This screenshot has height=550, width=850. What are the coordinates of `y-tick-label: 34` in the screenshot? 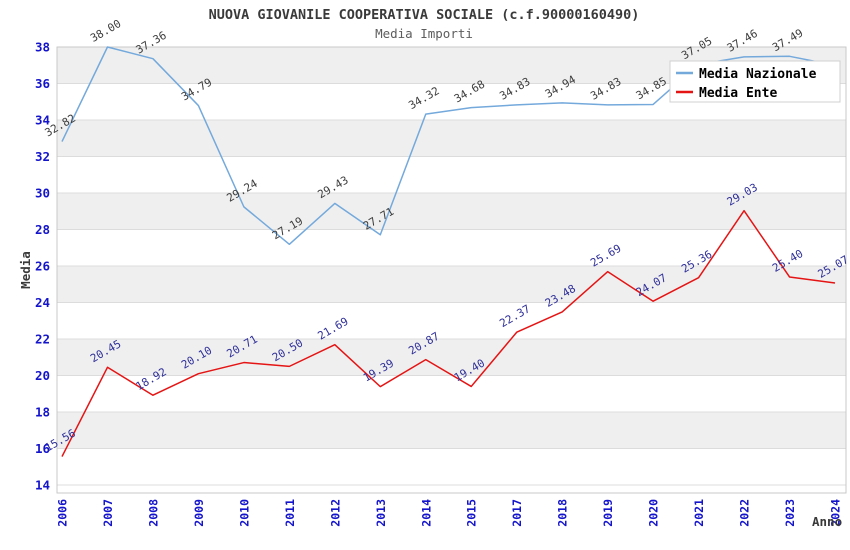 It's located at (42, 120).